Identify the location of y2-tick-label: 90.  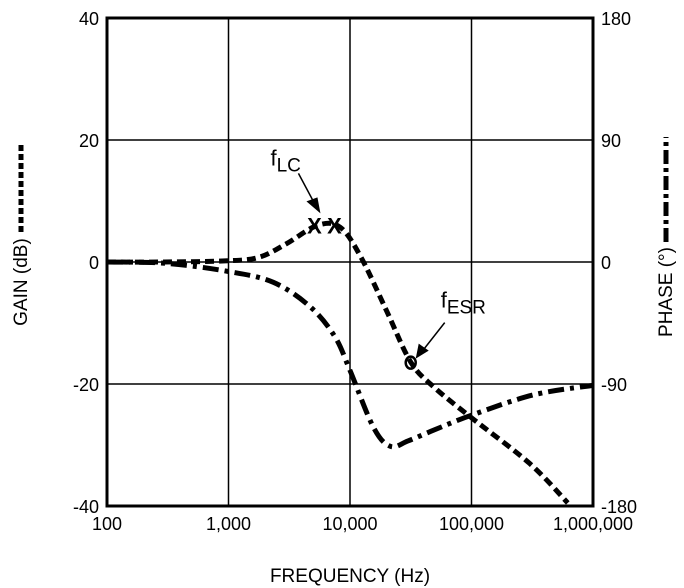
(611, 141).